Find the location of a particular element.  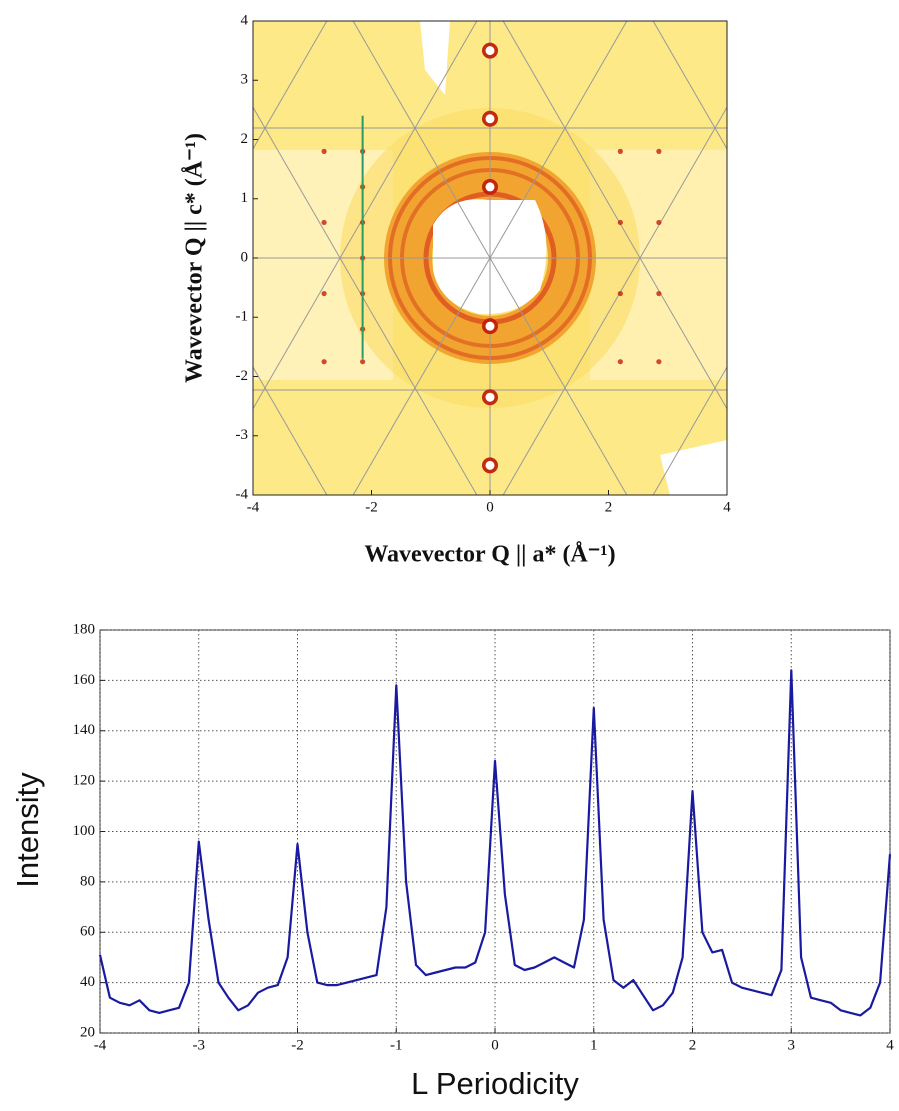

y-tick-label: 180 is located at coordinates (84, 629).